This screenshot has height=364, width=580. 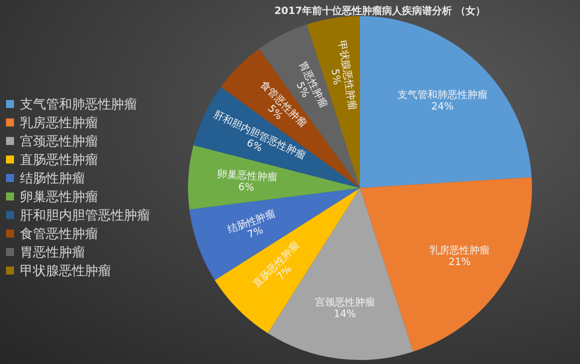 What do you see at coordinates (247, 176) in the screenshot?
I see `slice-label: 卵巢恶性肿瘤` at bounding box center [247, 176].